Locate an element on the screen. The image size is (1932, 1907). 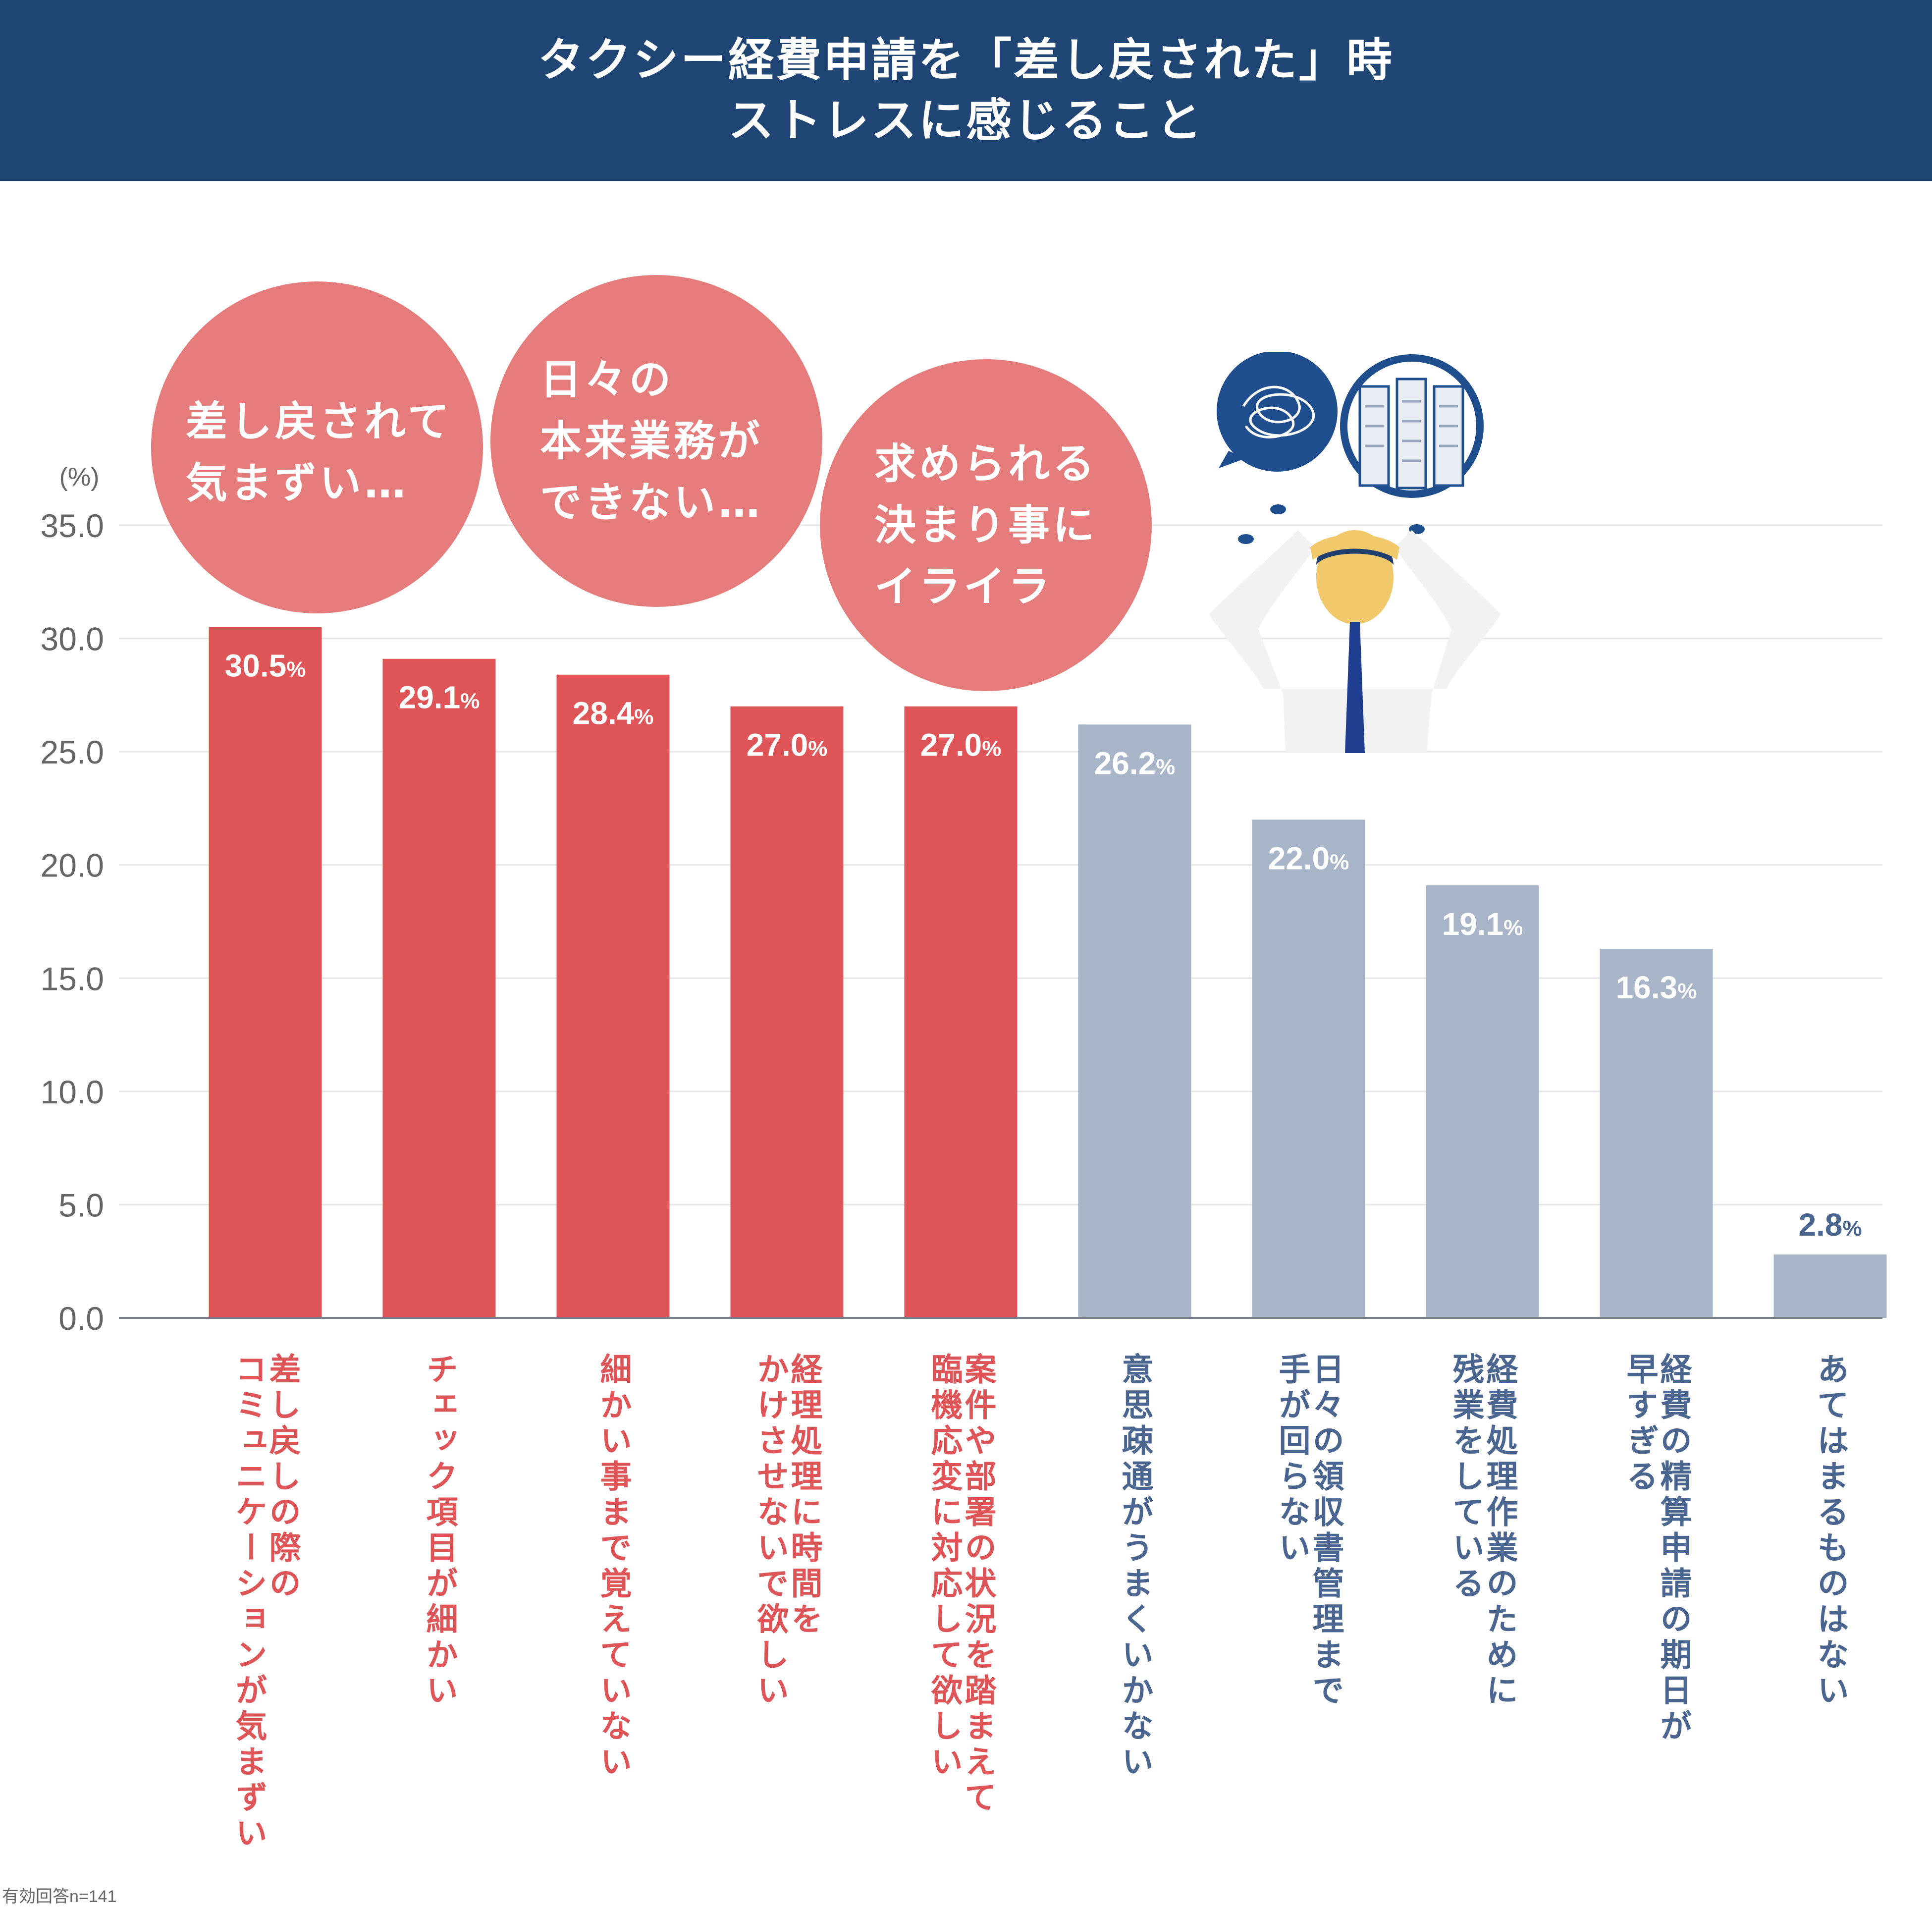
y-tick-label: 15.0 is located at coordinates (72, 978).